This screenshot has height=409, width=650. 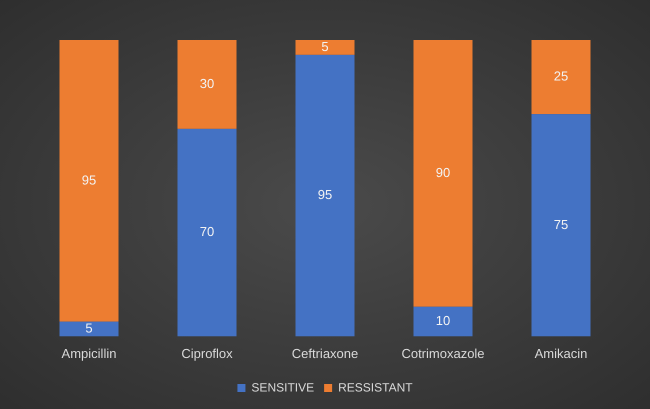 I want to click on x-tick-label: Amikacin, so click(x=561, y=353).